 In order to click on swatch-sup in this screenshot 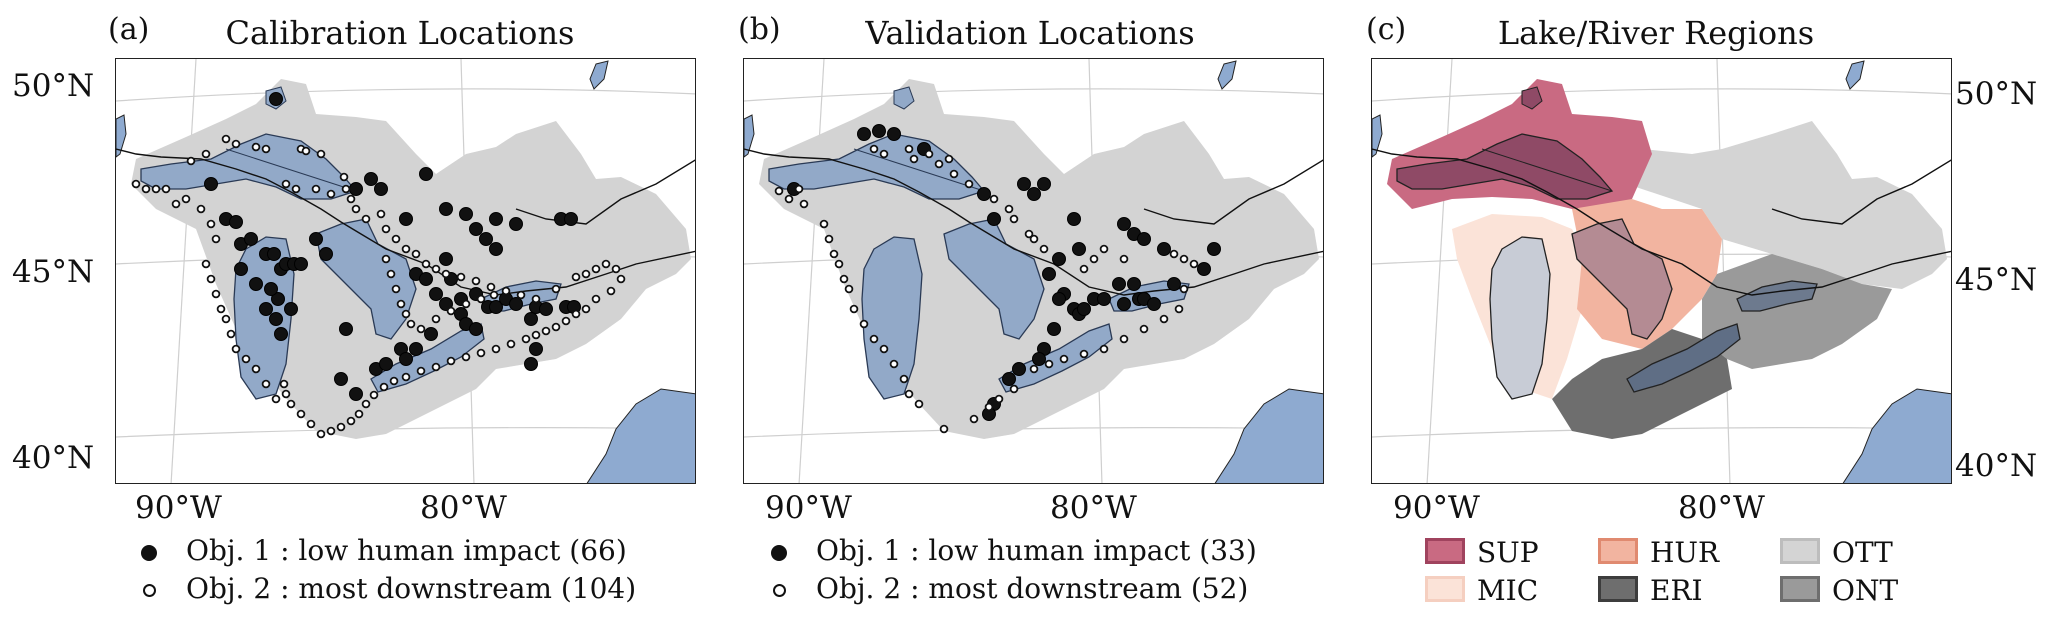, I will do `click(1445, 551)`.